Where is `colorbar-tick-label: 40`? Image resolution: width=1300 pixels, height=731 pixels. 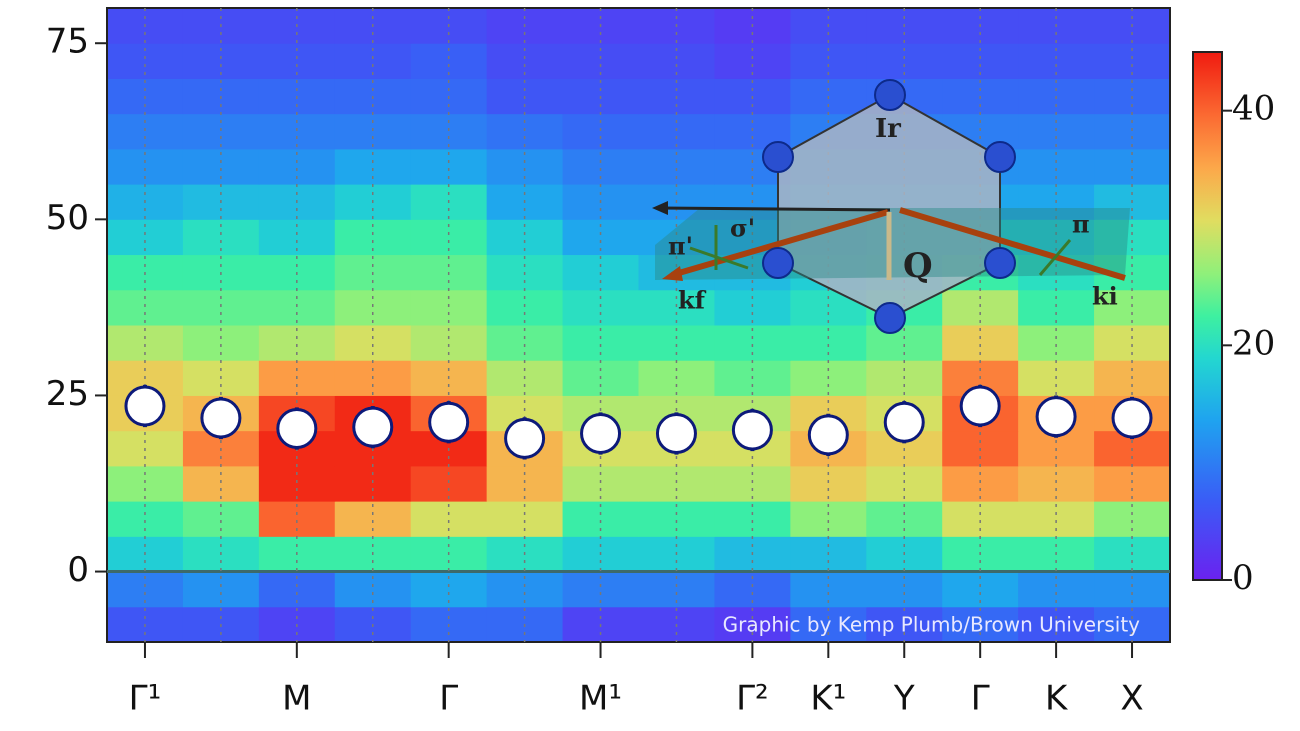
colorbar-tick-label: 40 is located at coordinates (1253, 109).